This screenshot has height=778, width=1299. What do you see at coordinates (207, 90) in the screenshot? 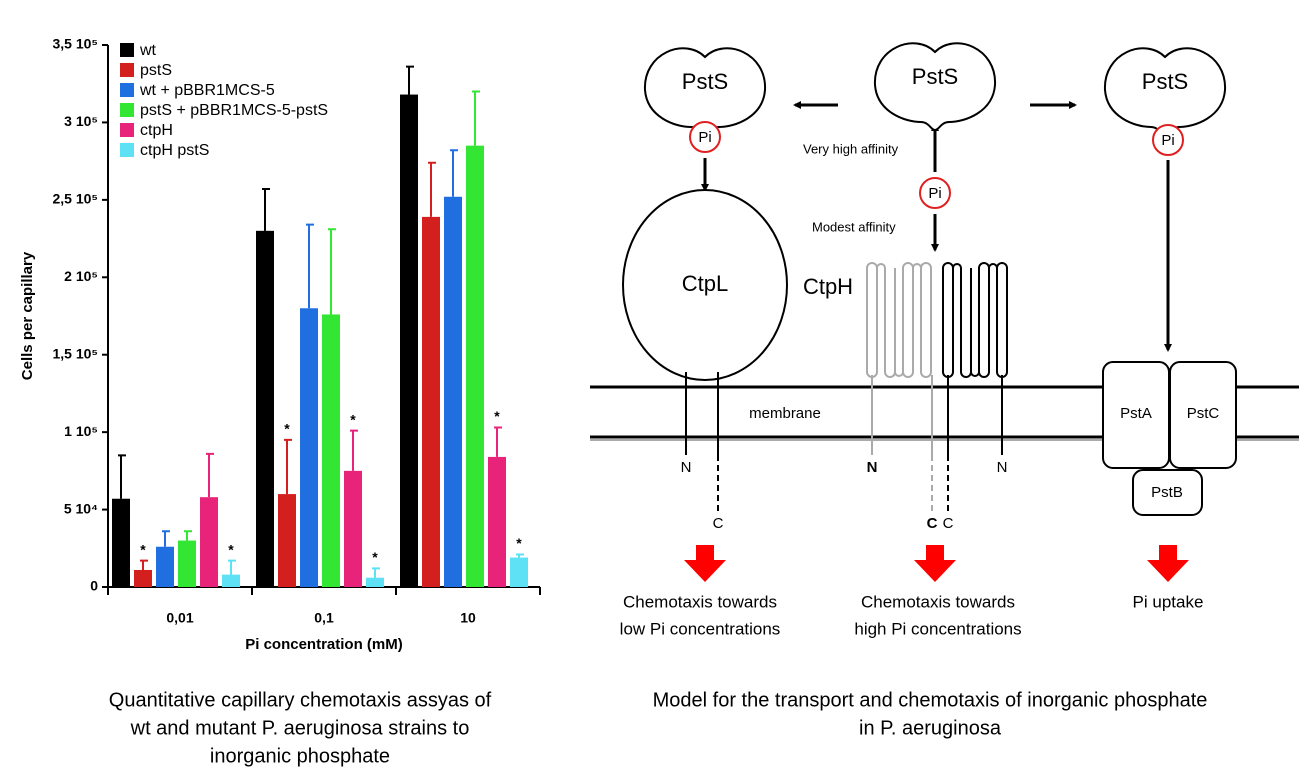
I see `legend-label: wt + pBBR1MCS-5` at bounding box center [207, 90].